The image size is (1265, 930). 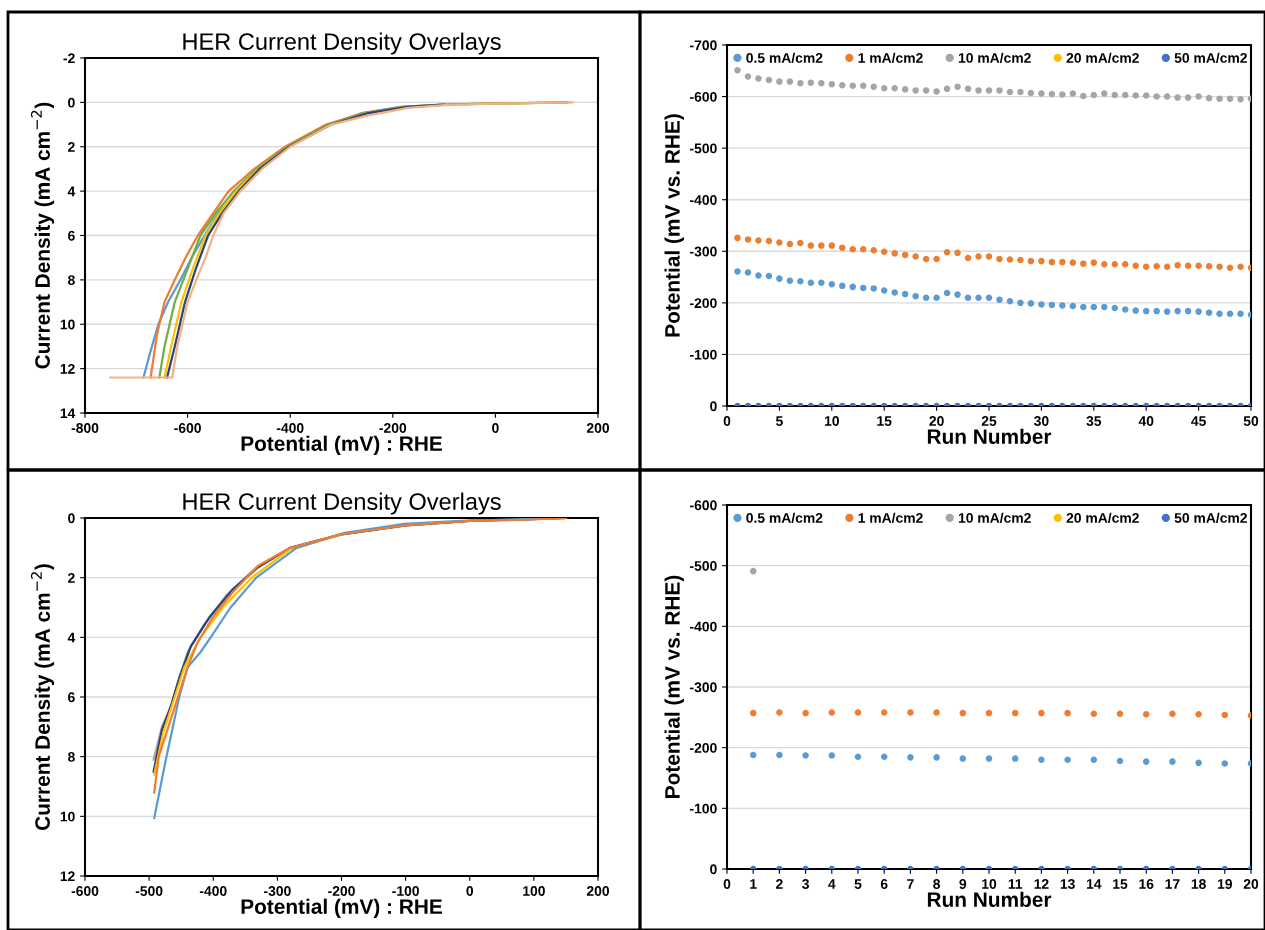 I want to click on x-tick-label: -800, so click(x=85, y=428).